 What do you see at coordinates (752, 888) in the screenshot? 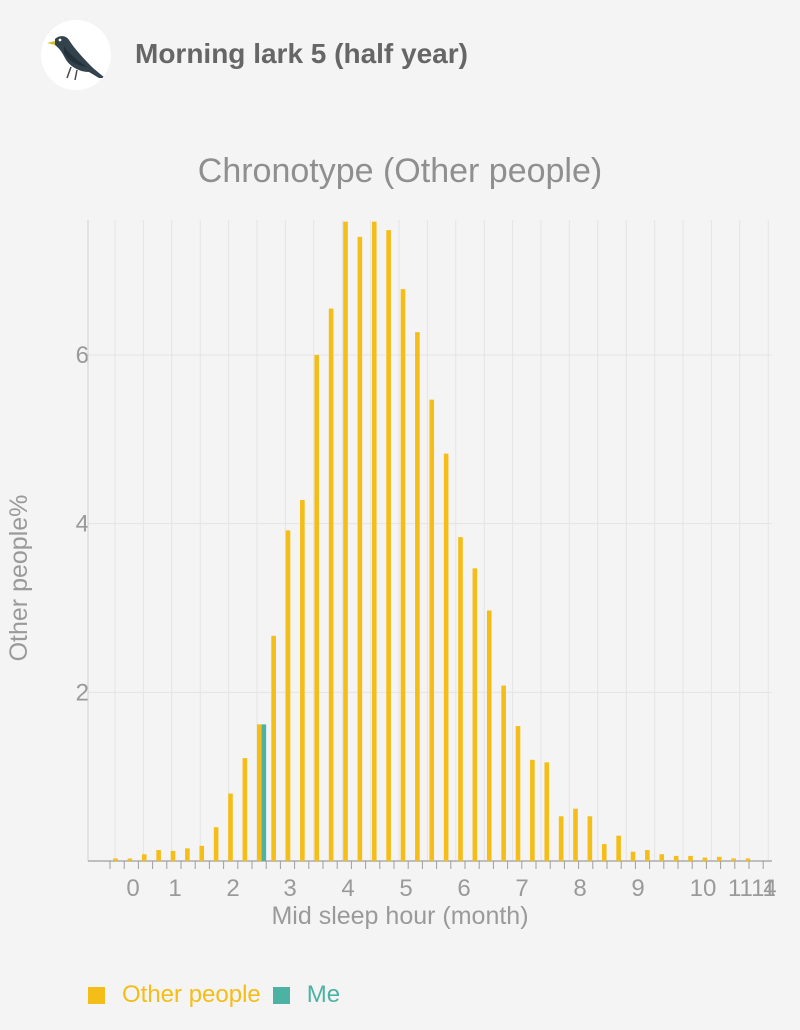
I see `x-tick-label: 1111` at bounding box center [752, 888].